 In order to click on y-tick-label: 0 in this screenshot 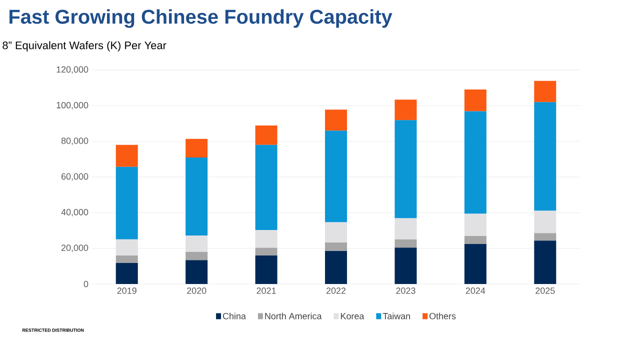, I will do `click(86, 284)`.